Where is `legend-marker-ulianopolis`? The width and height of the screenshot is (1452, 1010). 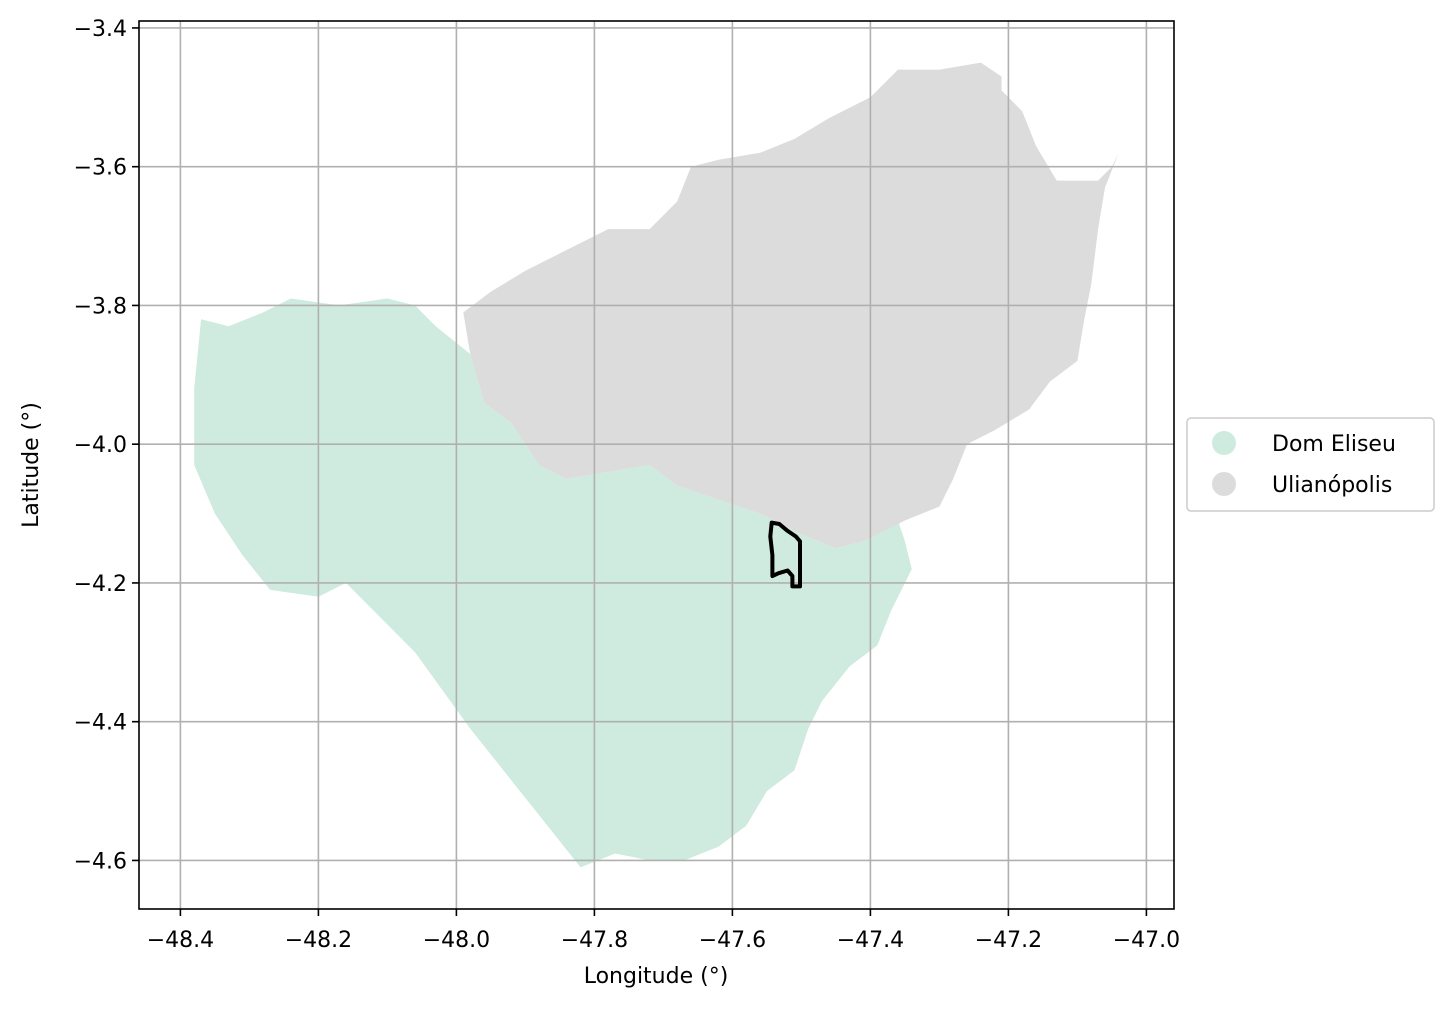 legend-marker-ulianopolis is located at coordinates (1224, 484).